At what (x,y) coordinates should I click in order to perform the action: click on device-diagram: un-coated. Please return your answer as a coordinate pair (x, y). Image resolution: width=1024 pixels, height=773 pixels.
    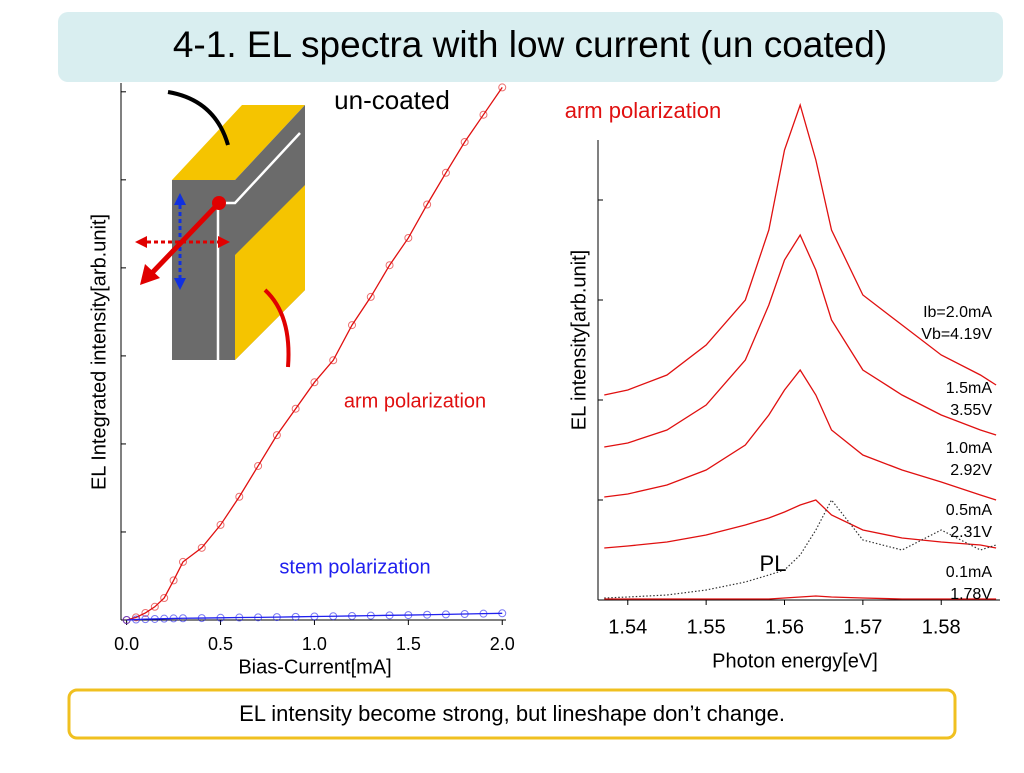
    Looking at the image, I should click on (292, 226).